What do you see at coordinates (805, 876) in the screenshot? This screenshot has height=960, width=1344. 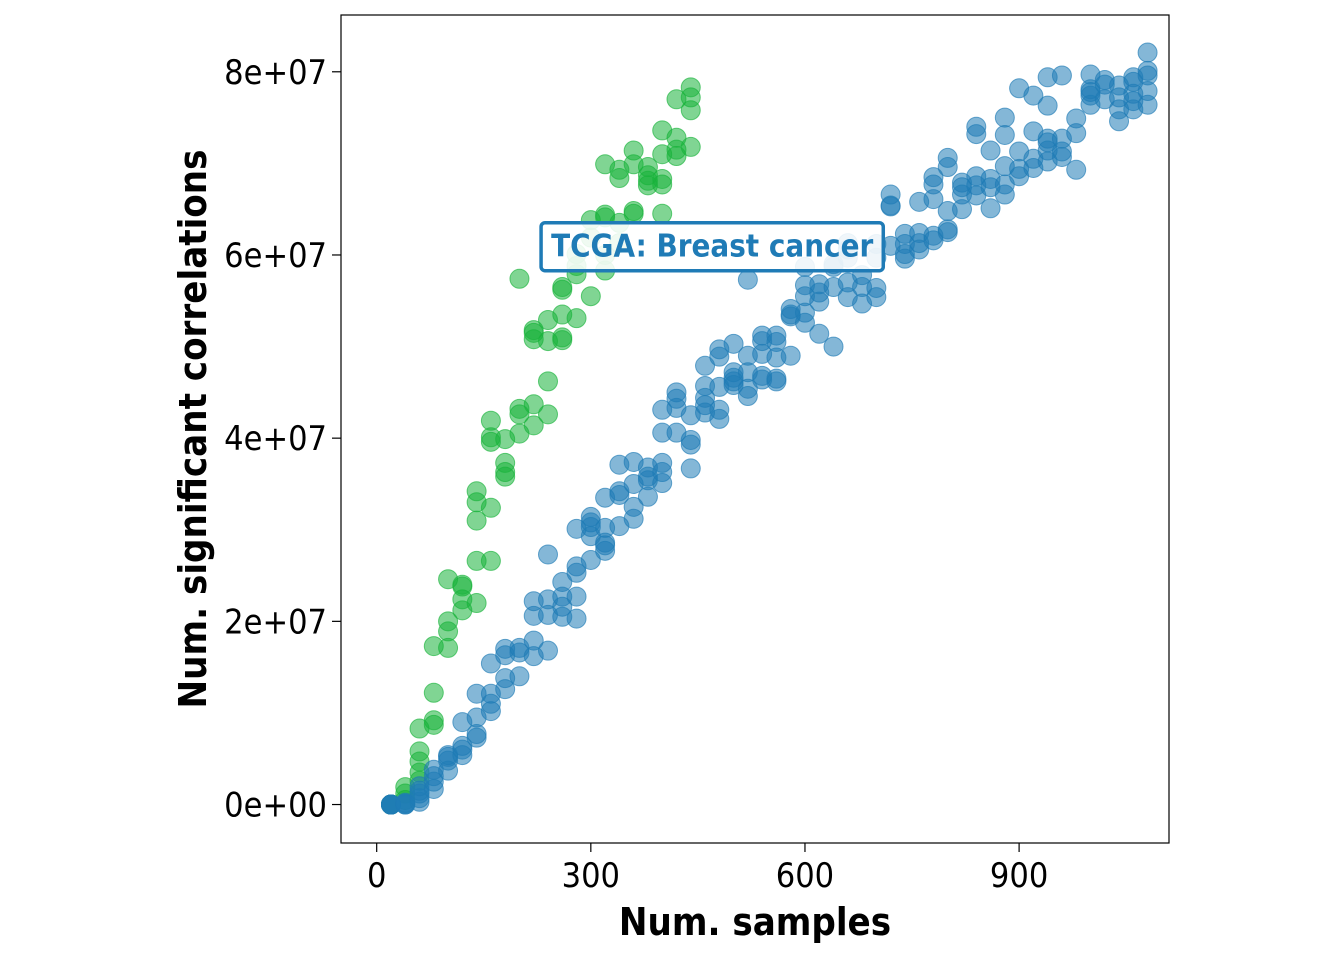 I see `x-tick-label: 600` at bounding box center [805, 876].